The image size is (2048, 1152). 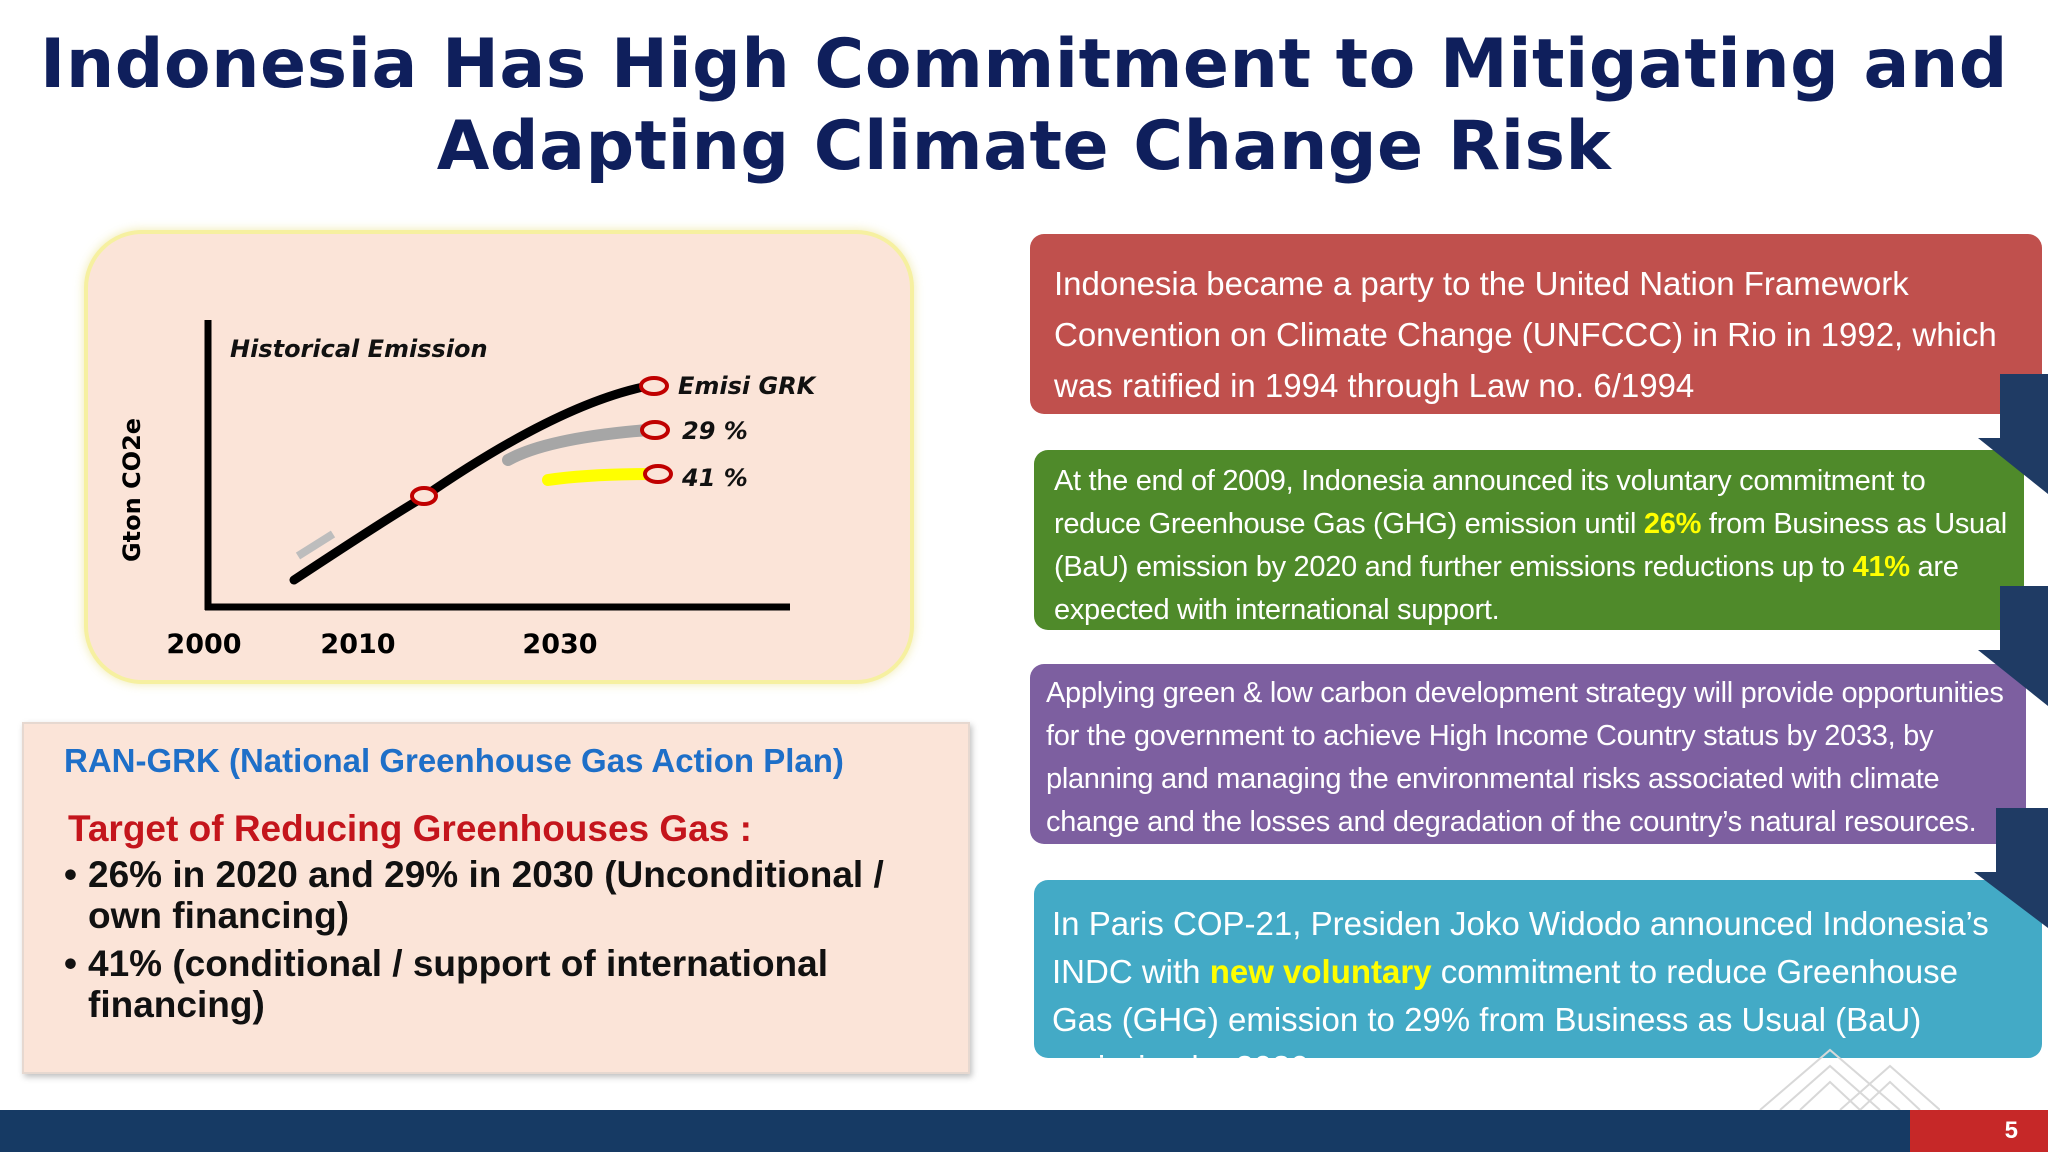 What do you see at coordinates (714, 478) in the screenshot?
I see `label-41-percent: 41 %` at bounding box center [714, 478].